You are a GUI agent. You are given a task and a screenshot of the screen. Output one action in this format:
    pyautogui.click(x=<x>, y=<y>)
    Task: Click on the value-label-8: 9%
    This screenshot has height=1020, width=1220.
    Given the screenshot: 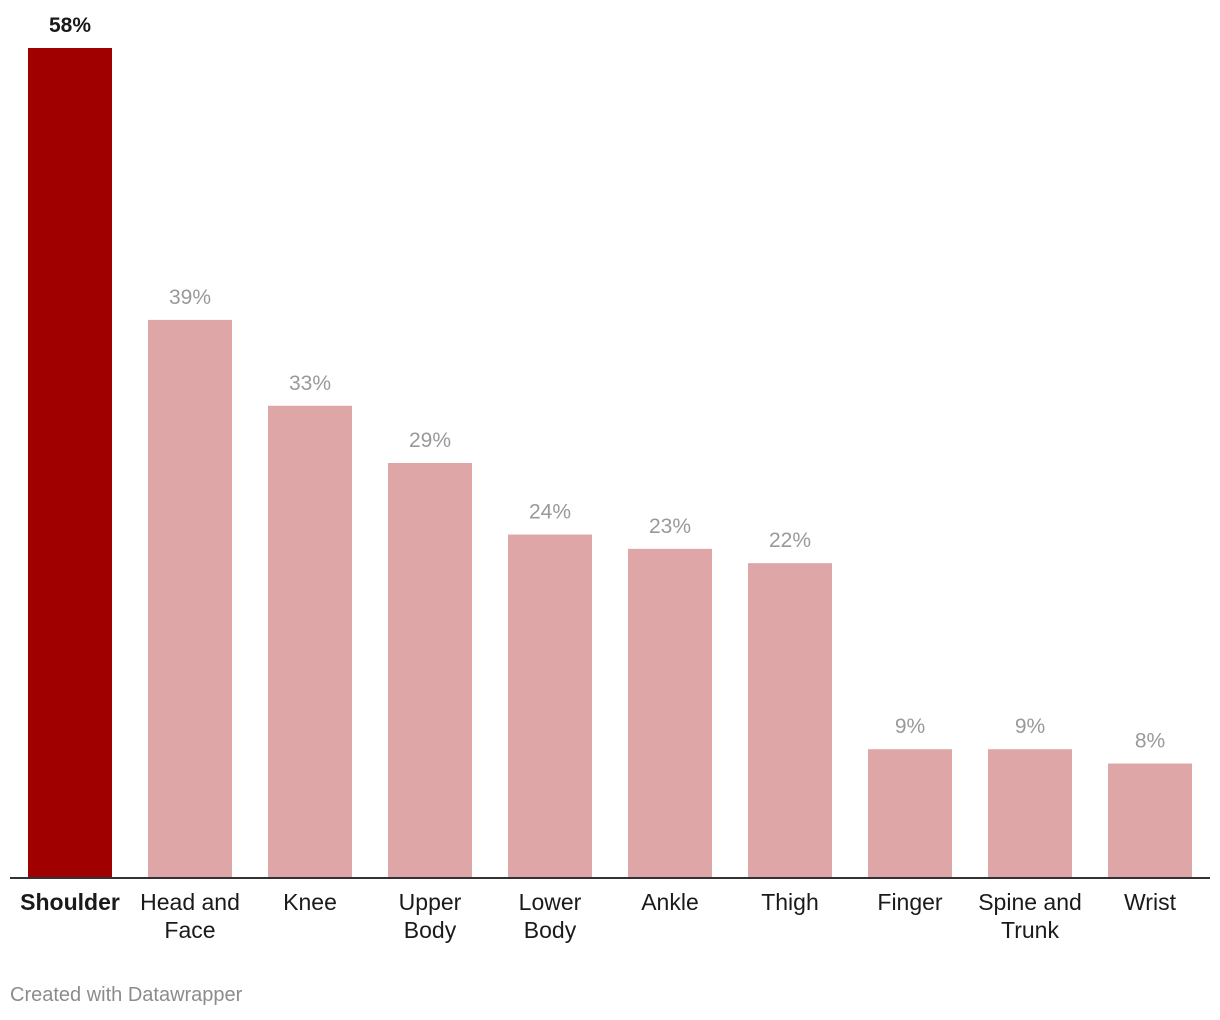 What is the action you would take?
    pyautogui.click(x=1030, y=726)
    